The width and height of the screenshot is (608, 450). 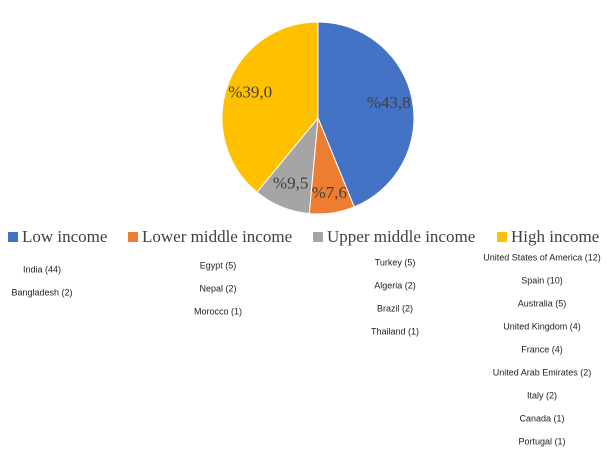 What do you see at coordinates (542, 395) in the screenshot?
I see `country-item: Italy (2)` at bounding box center [542, 395].